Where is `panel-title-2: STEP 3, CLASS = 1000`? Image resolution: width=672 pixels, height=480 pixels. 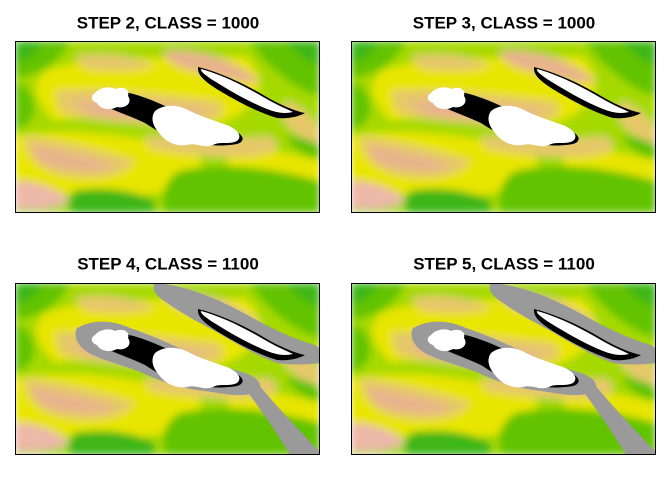 panel-title-2: STEP 3, CLASS = 1000 is located at coordinates (504, 22).